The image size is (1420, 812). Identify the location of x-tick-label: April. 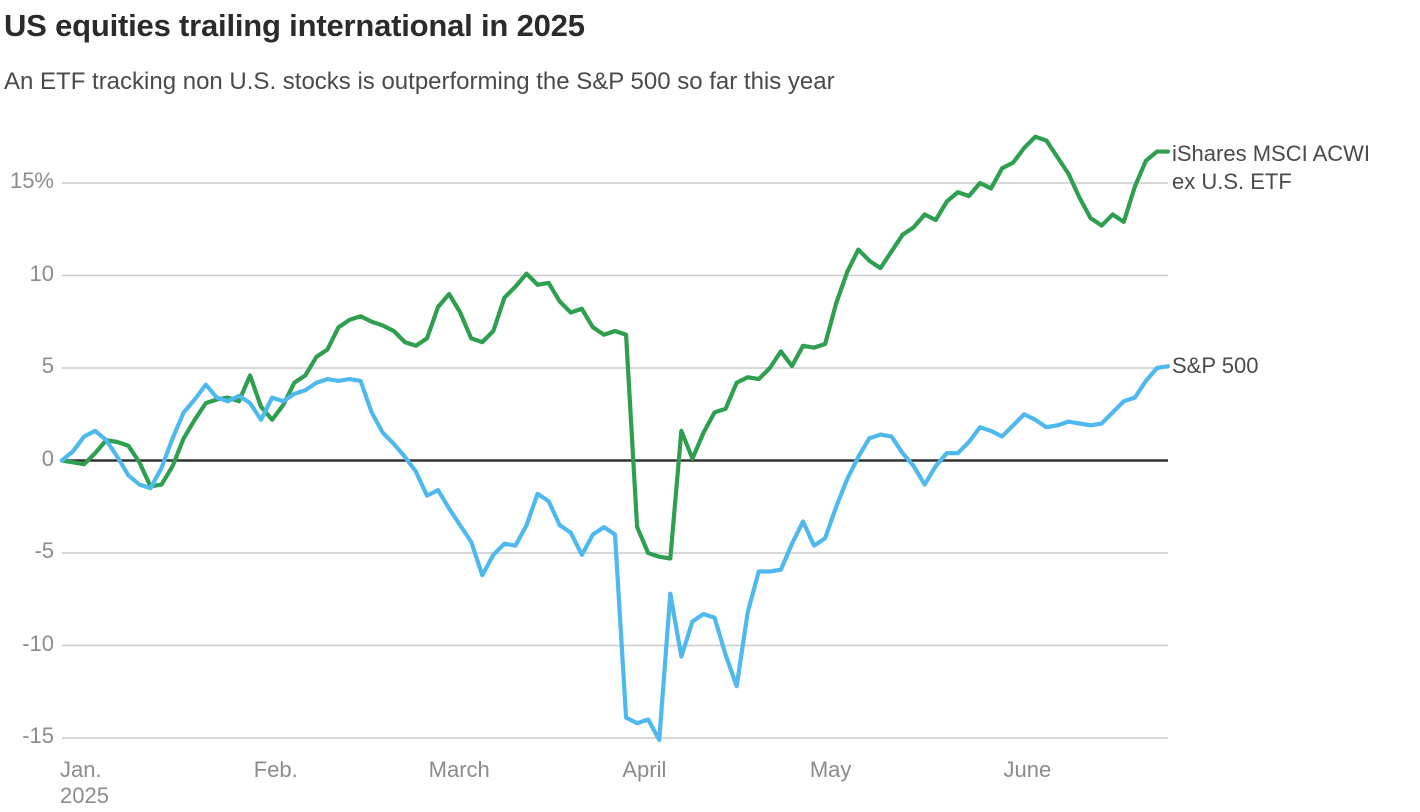
(644, 769).